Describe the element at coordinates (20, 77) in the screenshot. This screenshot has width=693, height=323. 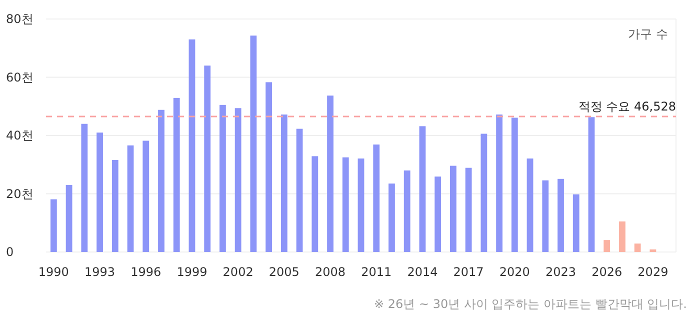
I see `ytick: 60천` at that location.